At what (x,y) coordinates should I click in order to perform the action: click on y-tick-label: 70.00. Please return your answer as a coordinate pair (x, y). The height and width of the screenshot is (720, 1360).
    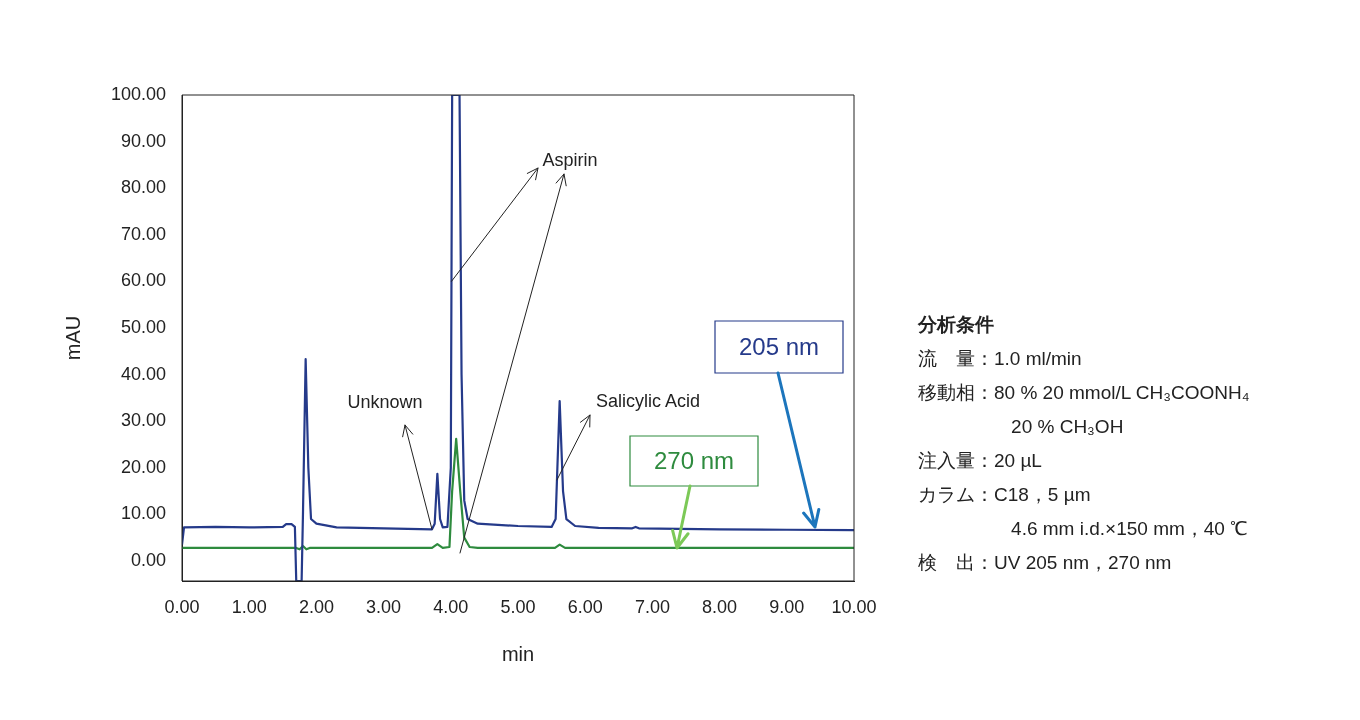
    Looking at the image, I should click on (143, 233).